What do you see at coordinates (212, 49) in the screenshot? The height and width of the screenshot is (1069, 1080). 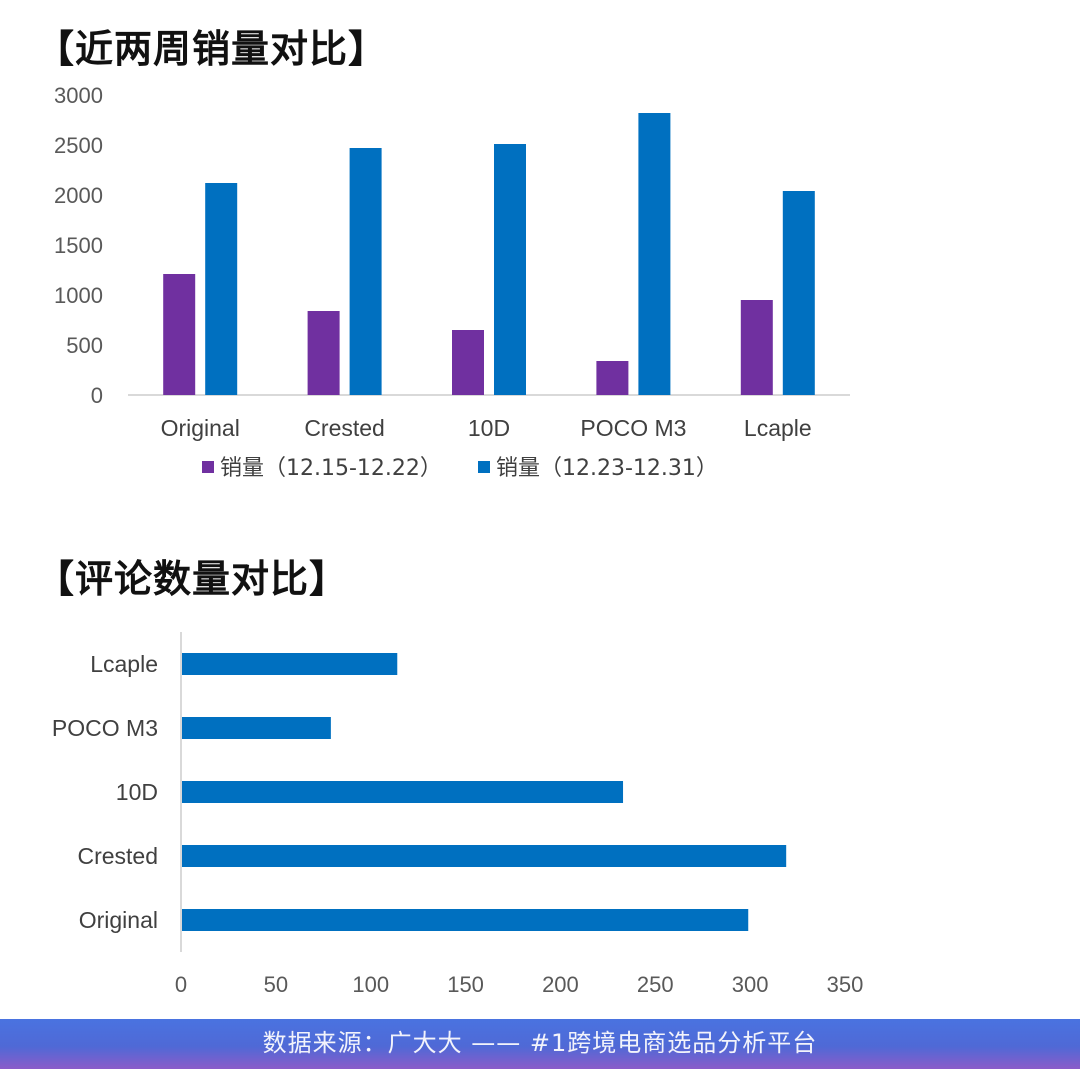 I see `sales-chart-title: 【近两周销量对比】` at bounding box center [212, 49].